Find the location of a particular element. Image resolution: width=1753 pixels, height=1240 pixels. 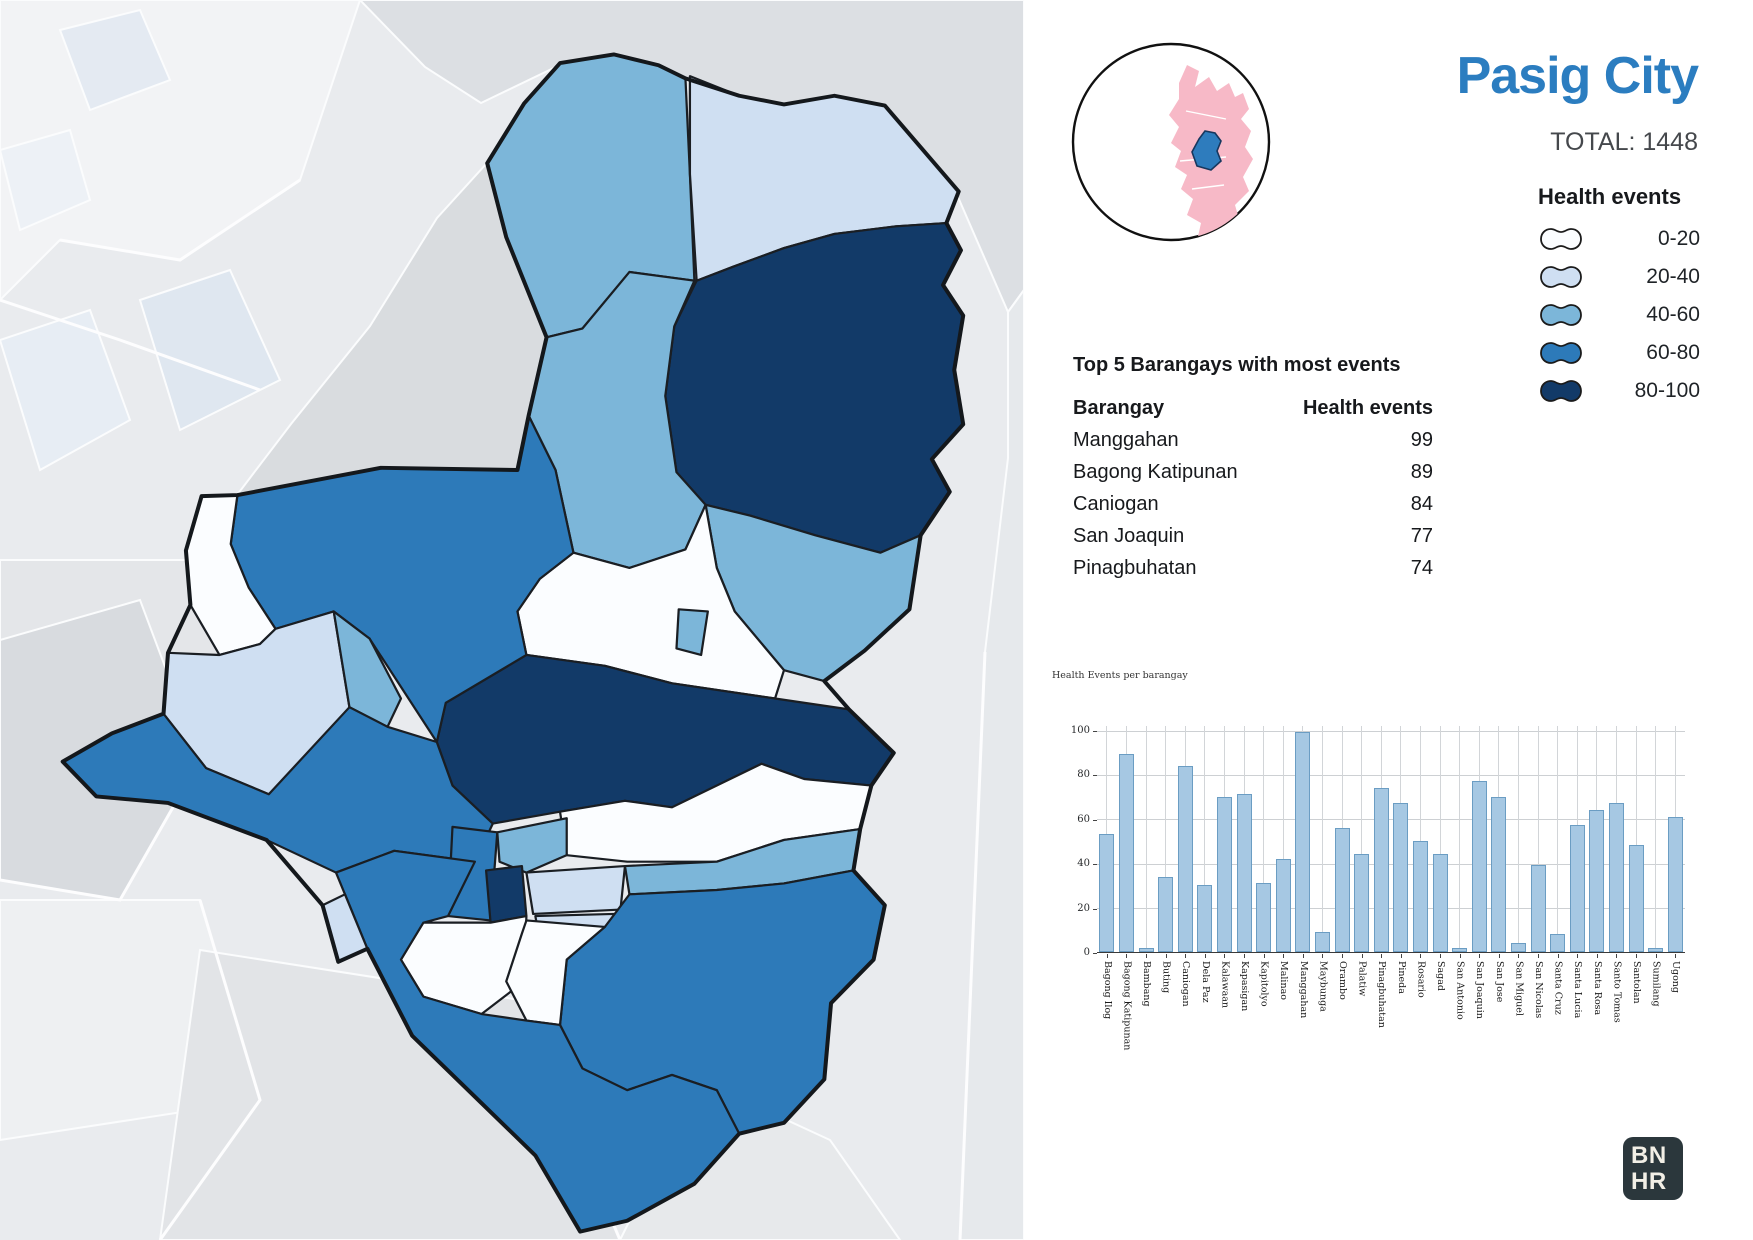

x-axis-tick-label: Santo Tomas is located at coordinates (1617, 992).